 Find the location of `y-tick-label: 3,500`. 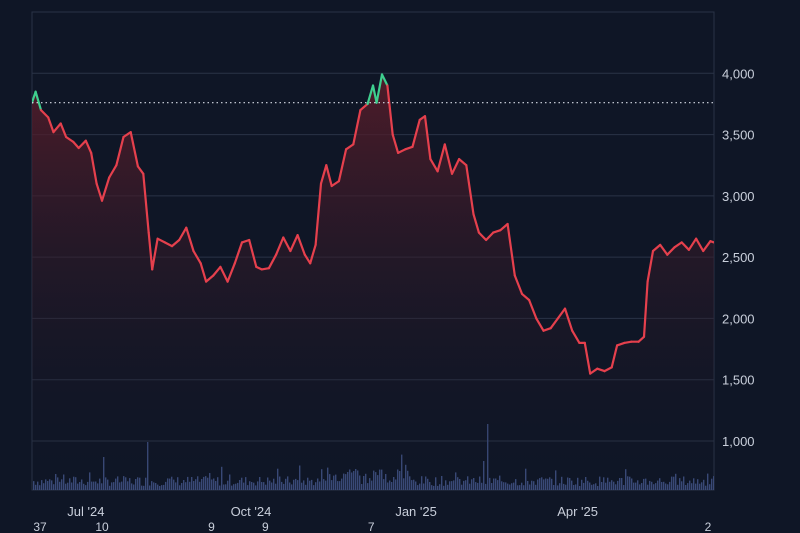

y-tick-label: 3,500 is located at coordinates (738, 135).